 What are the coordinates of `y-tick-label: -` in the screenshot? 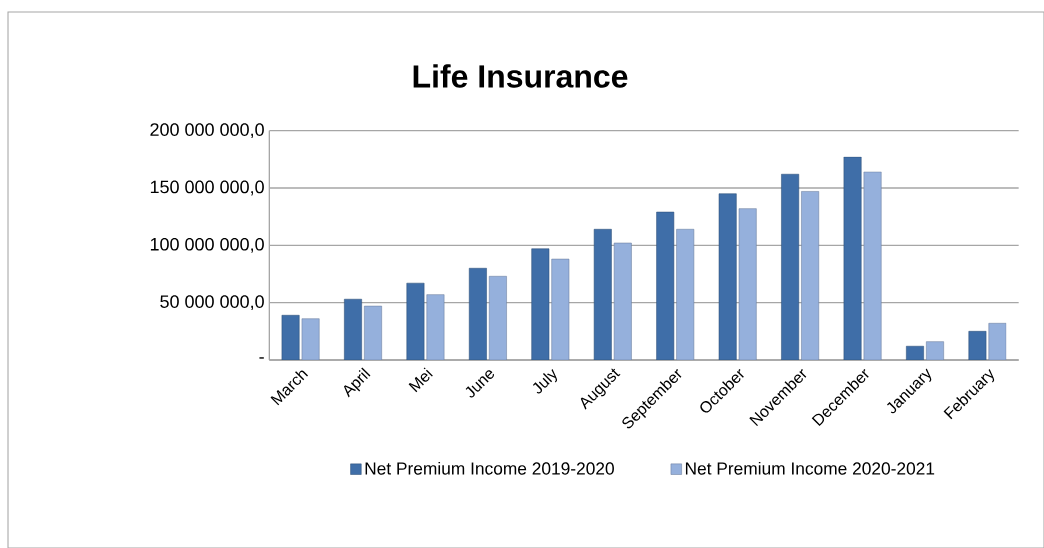 It's located at (261, 358).